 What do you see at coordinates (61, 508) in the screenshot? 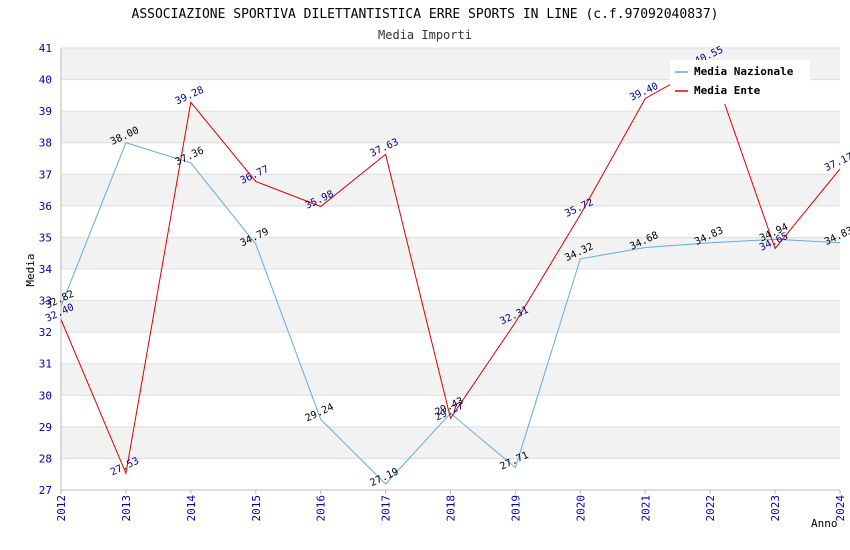
I see `x-tick-2012: 2012` at bounding box center [61, 508].